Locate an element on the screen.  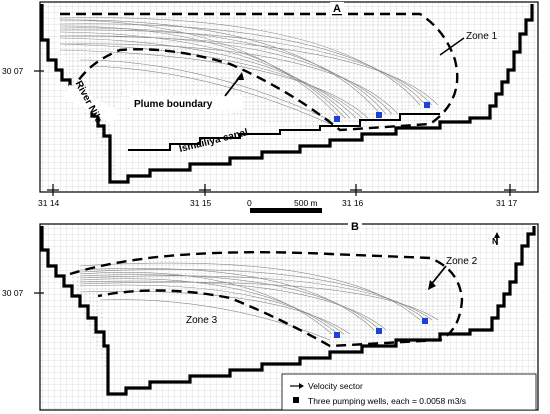
panel-b-flowlines is located at coordinates (259, 301).